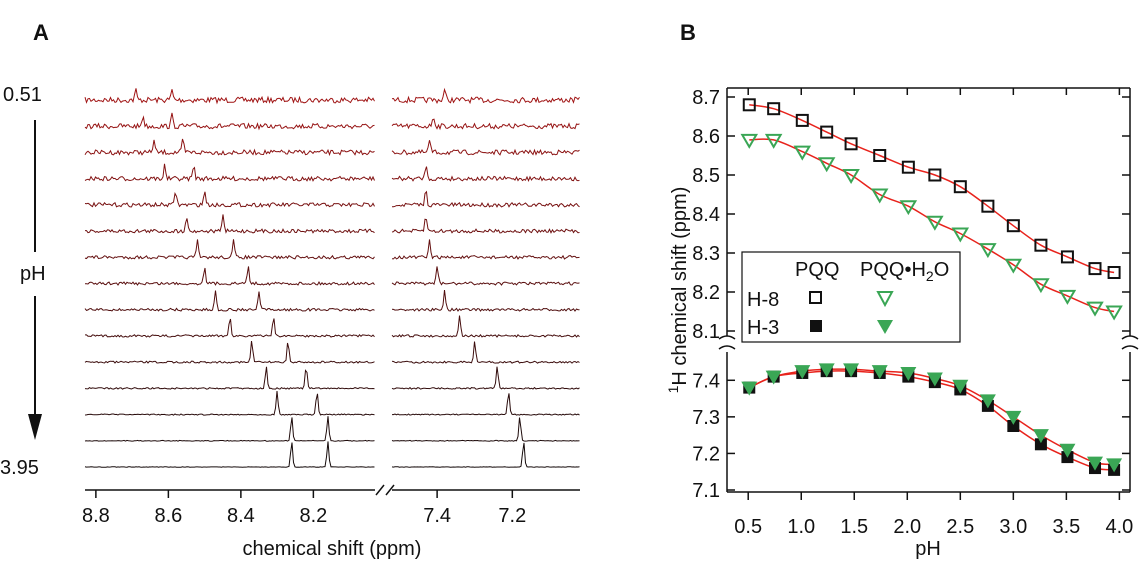 The height and width of the screenshot is (561, 1146). I want to click on b-y-tick-label: 8.4, so click(706, 215).